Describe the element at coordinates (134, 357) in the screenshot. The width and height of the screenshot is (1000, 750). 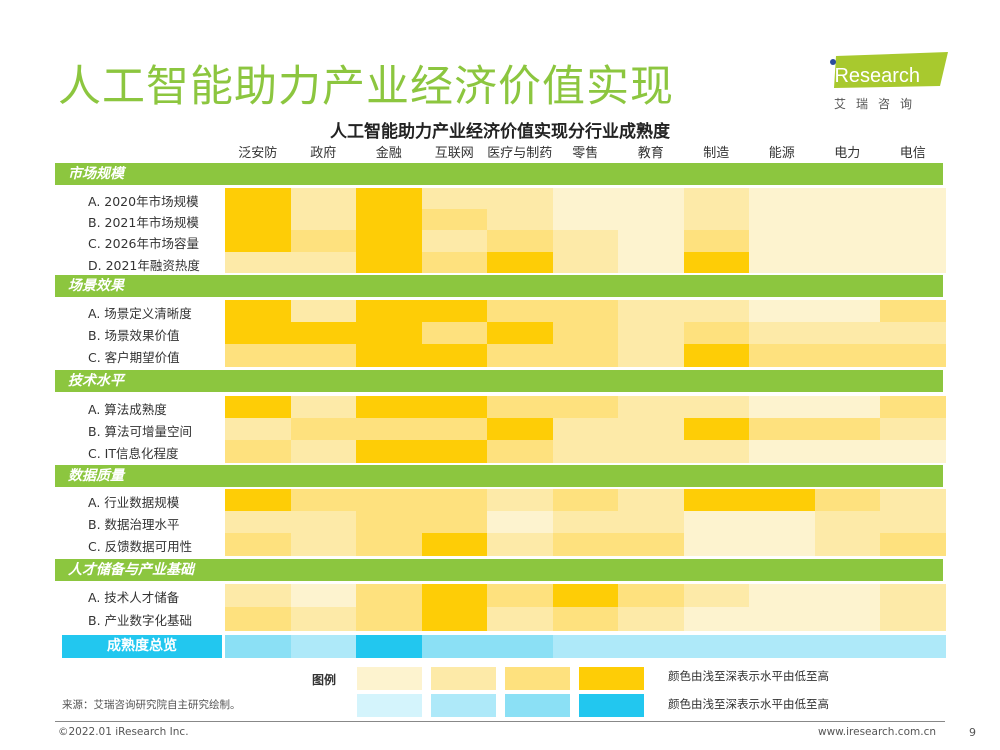
I see `row-label: C. 客户期望价值` at that location.